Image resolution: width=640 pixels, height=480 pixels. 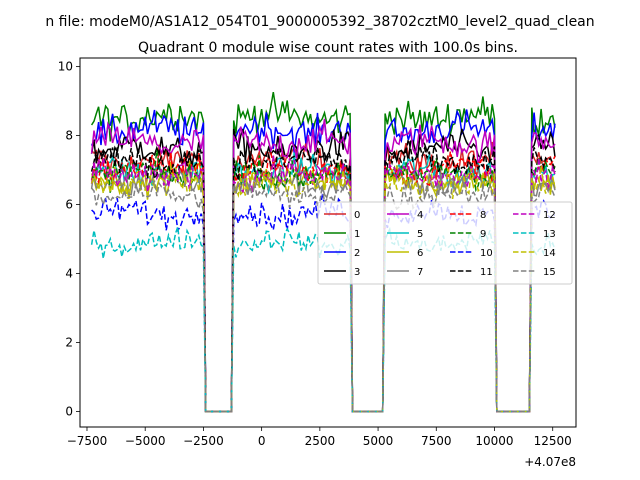 What do you see at coordinates (483, 215) in the screenshot?
I see `legend-label-8: 8` at bounding box center [483, 215].